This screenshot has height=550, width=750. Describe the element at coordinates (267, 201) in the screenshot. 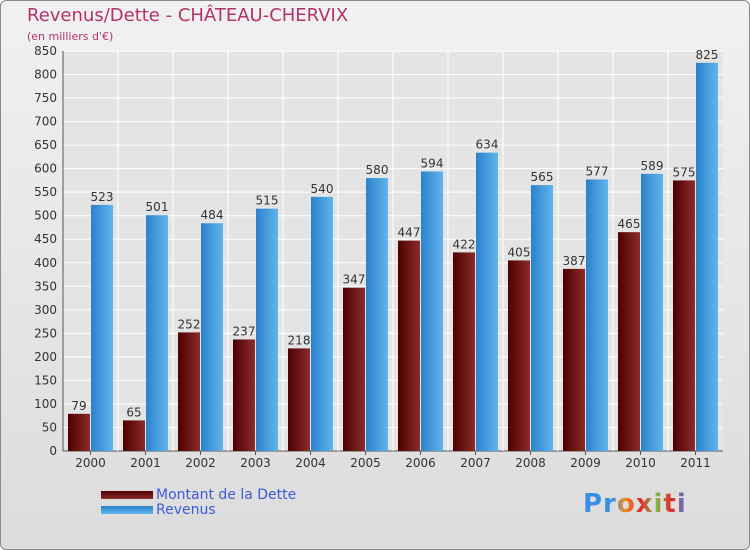

I see `data-label-revenue: 515` at that location.